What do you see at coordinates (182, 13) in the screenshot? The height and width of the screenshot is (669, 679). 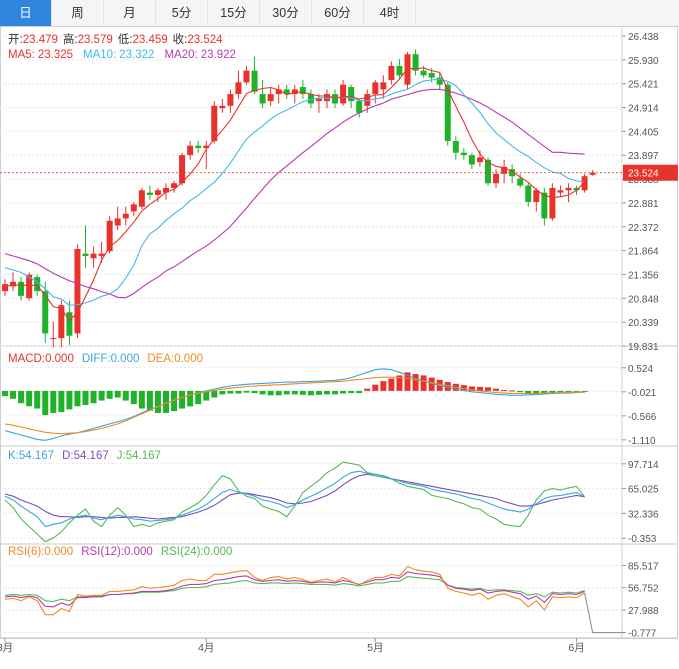 I see `tab-3: 5分` at bounding box center [182, 13].